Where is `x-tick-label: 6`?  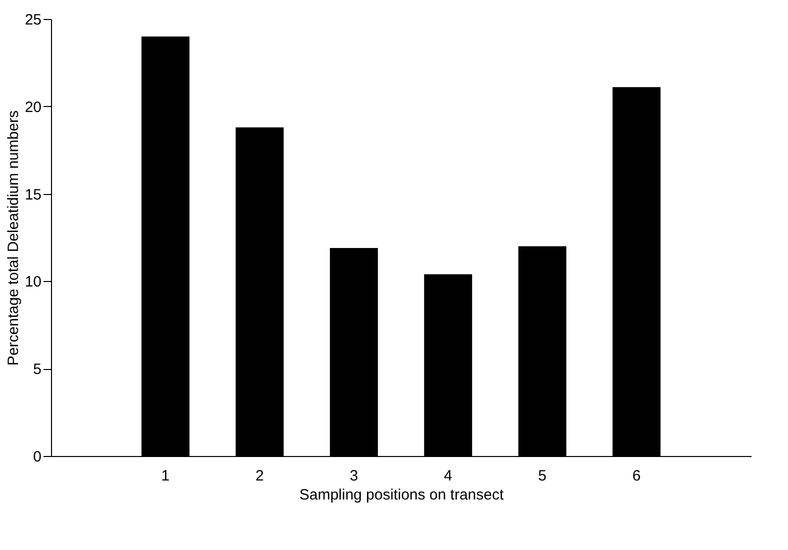 x-tick-label: 6 is located at coordinates (636, 476).